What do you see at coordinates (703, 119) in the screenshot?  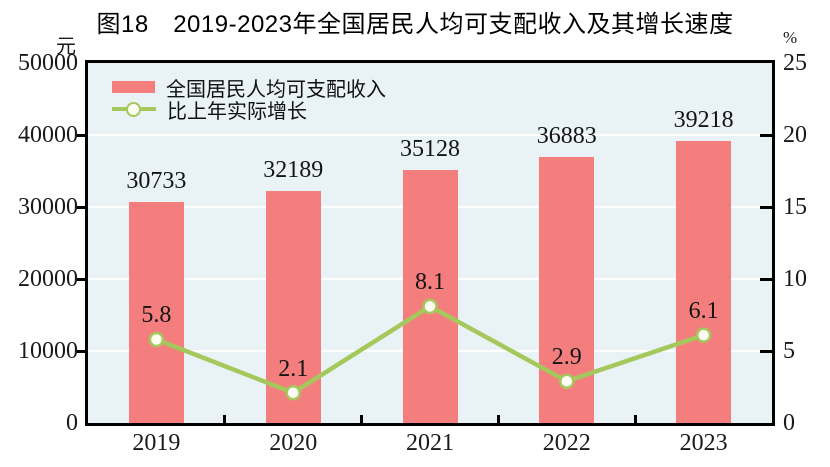 I see `bar-value-label: 39218` at bounding box center [703, 119].